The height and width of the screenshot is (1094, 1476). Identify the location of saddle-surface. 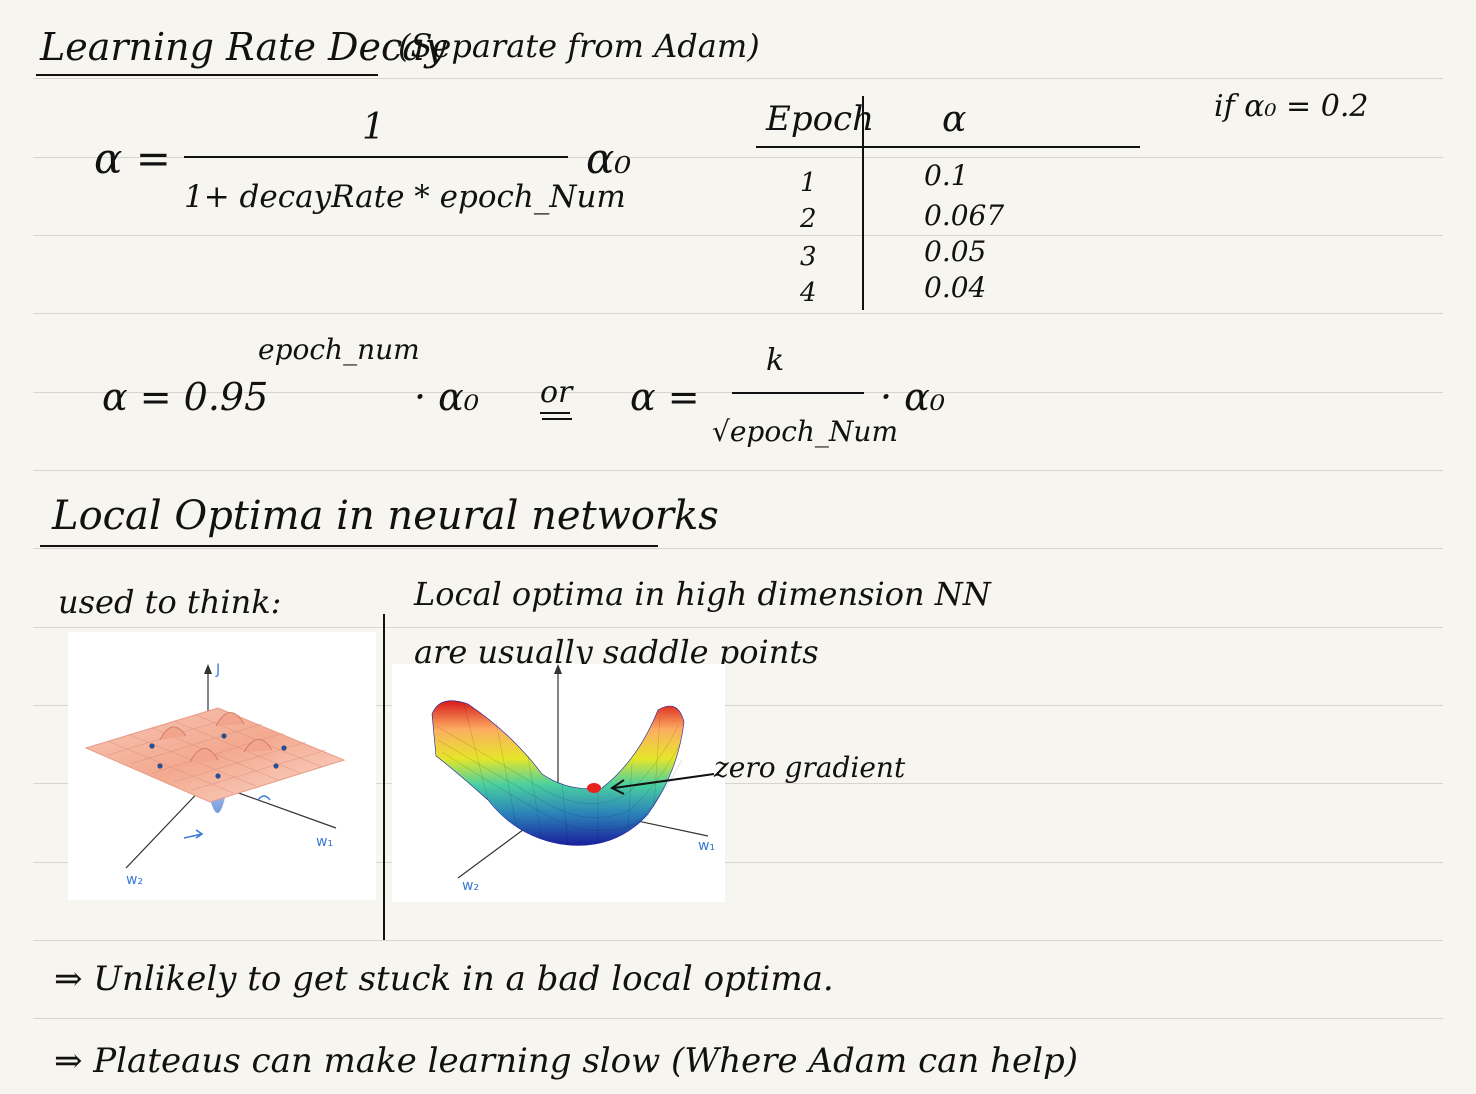
(558, 773).